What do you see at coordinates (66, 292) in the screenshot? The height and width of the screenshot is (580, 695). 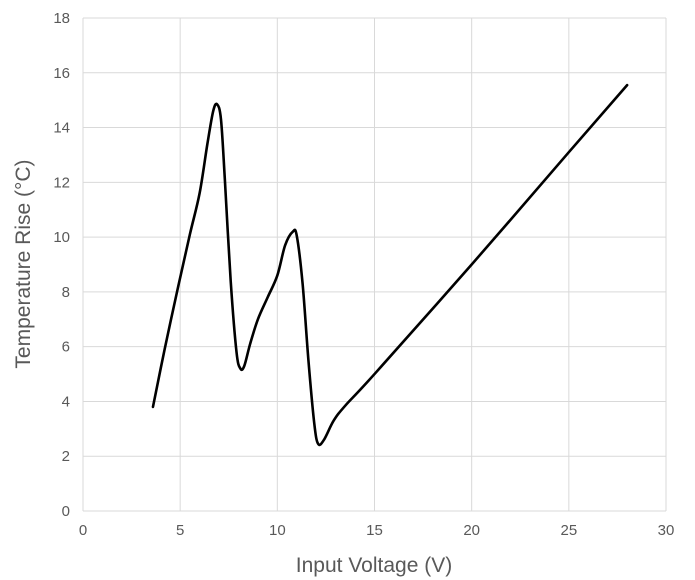 I see `y-tick-label: 8` at bounding box center [66, 292].